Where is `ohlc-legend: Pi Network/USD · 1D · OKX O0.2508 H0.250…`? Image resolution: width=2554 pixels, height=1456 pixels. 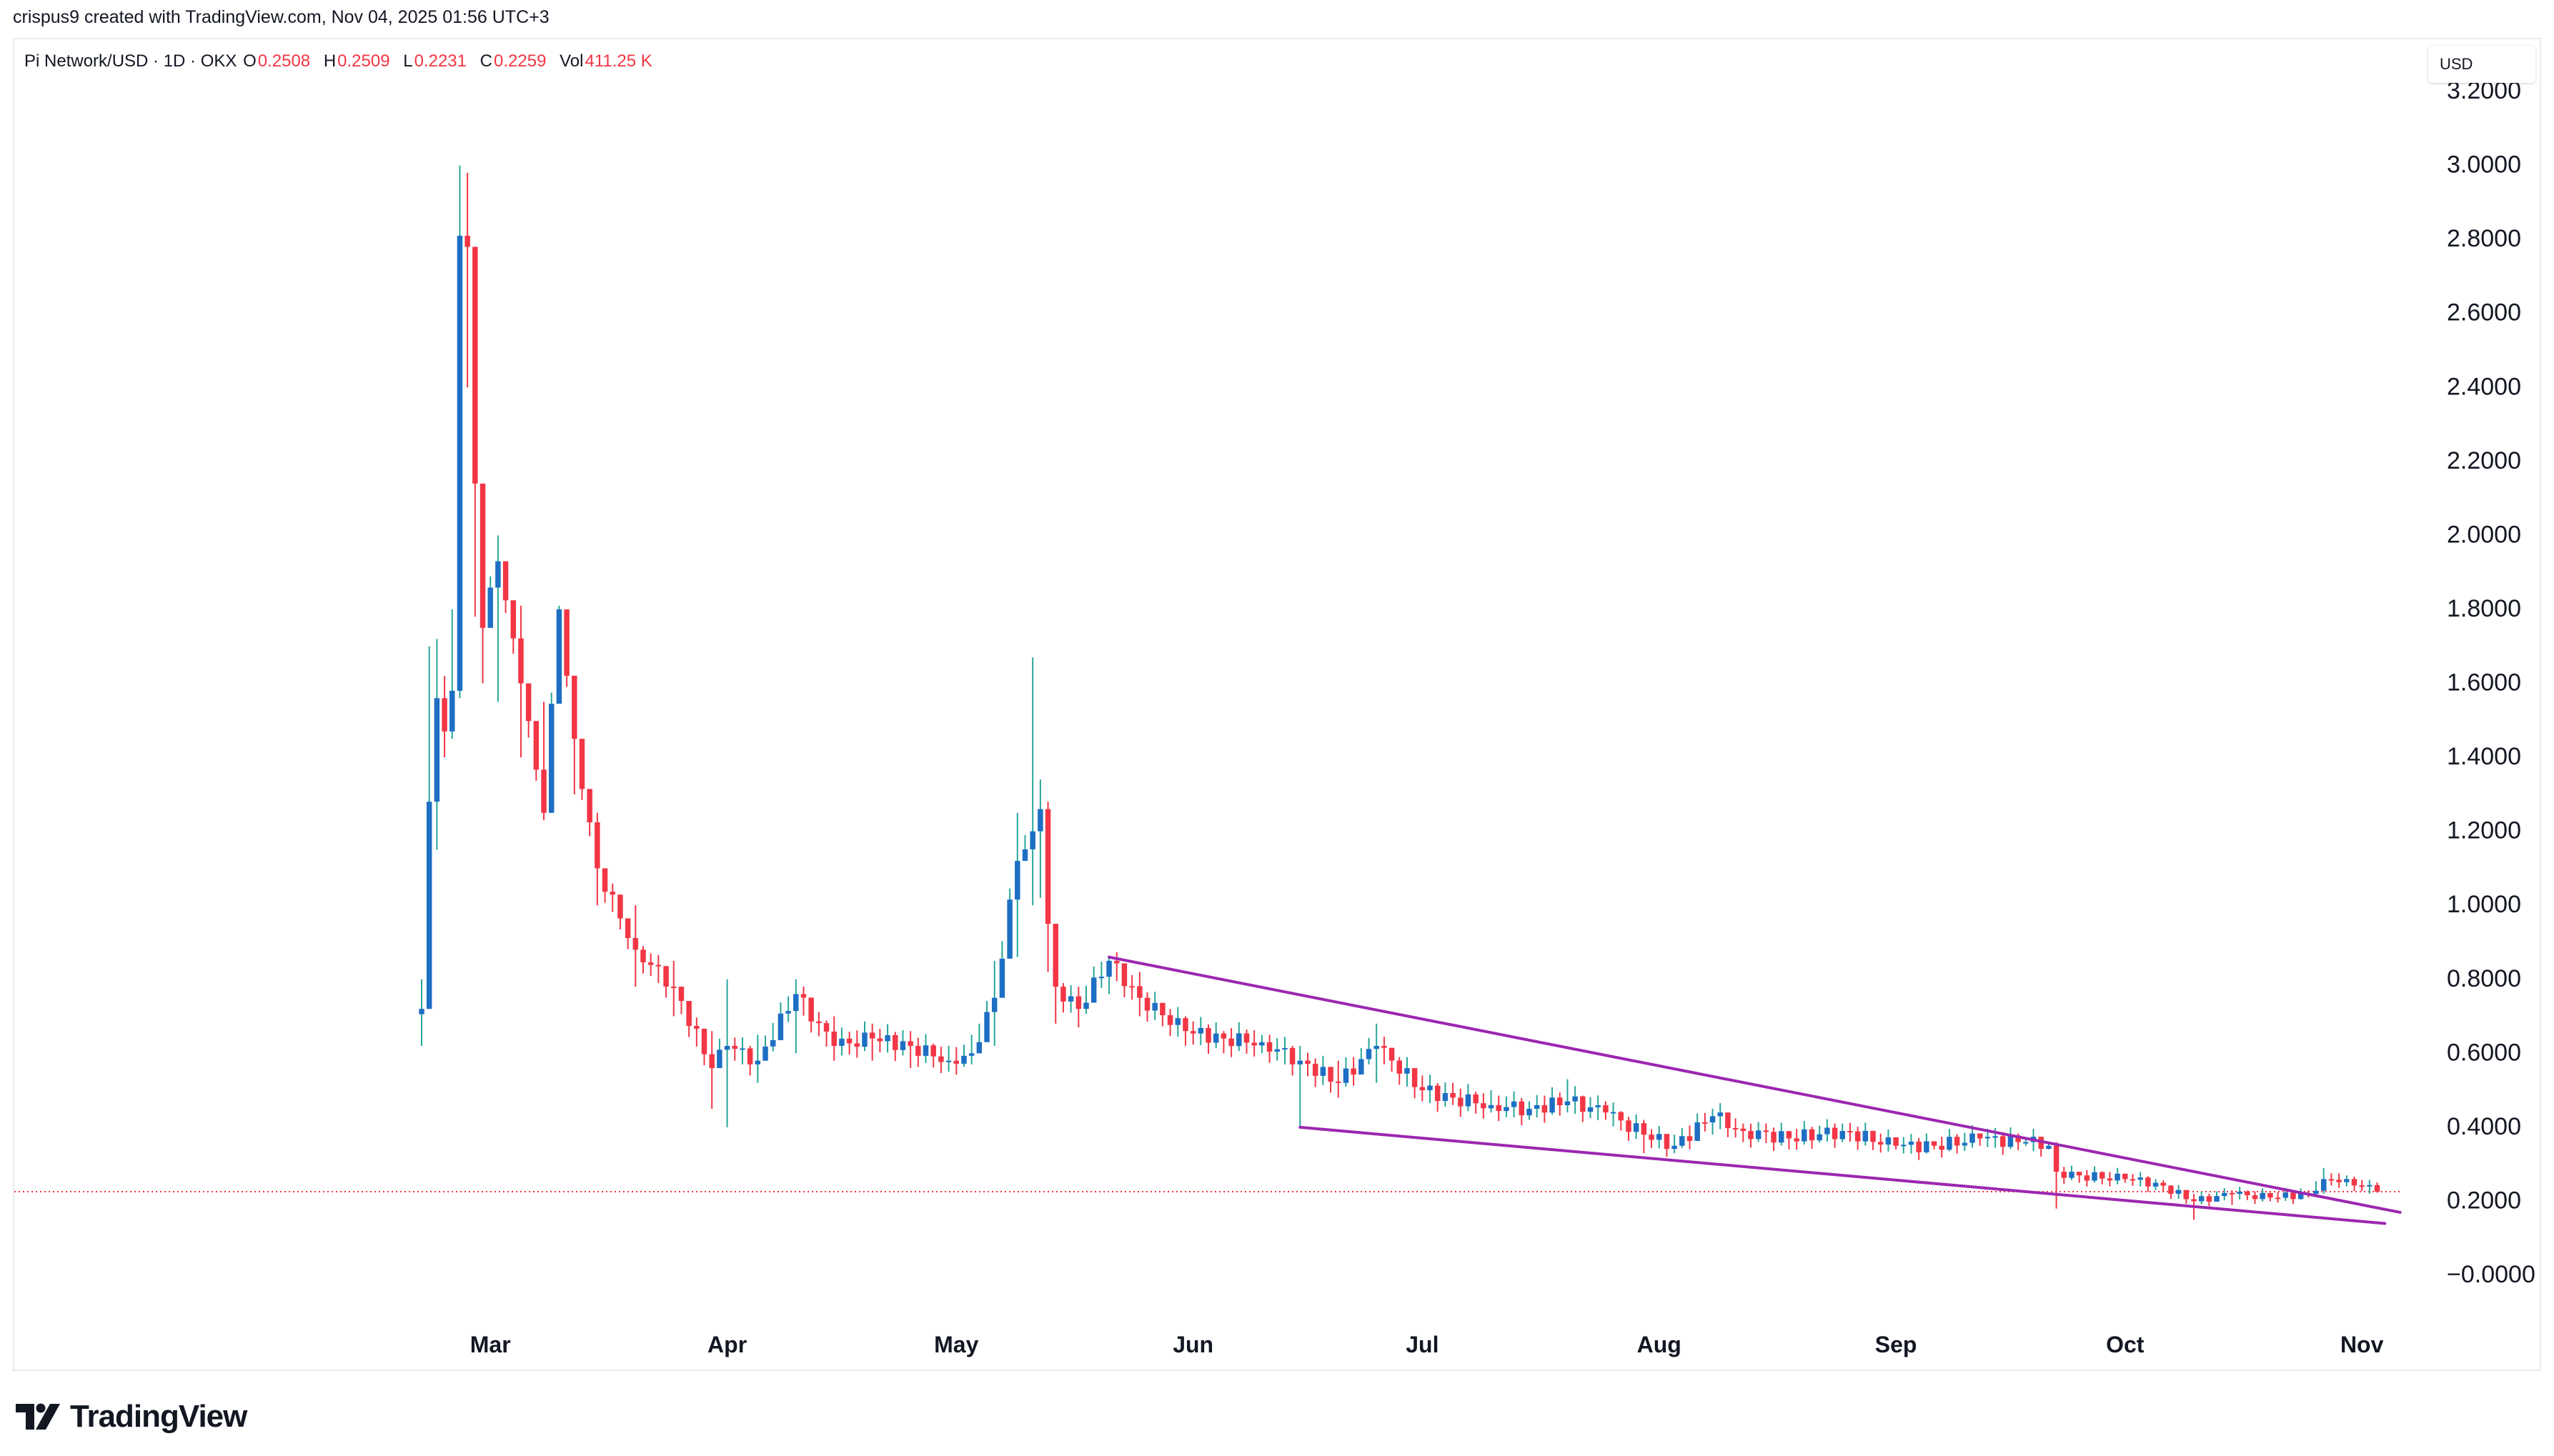
ohlc-legend: Pi Network/USD · 1D · OKX O0.2508 H0.250… is located at coordinates (342, 61).